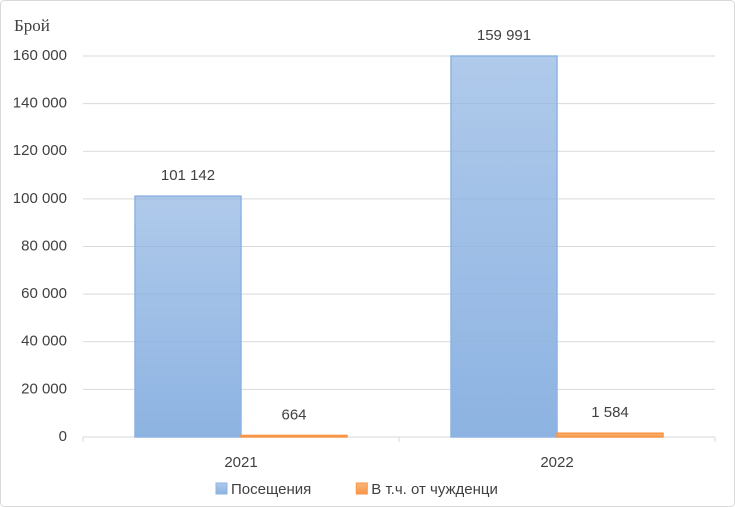 This screenshot has height=507, width=735. I want to click on y-tick-label: 100 000, so click(40, 198).